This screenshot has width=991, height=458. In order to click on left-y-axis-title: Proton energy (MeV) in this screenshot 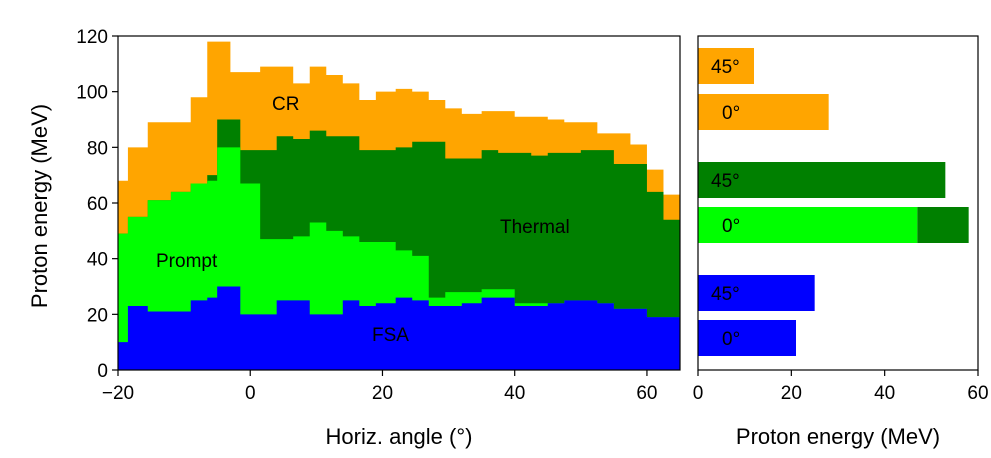, I will do `click(39, 206)`.